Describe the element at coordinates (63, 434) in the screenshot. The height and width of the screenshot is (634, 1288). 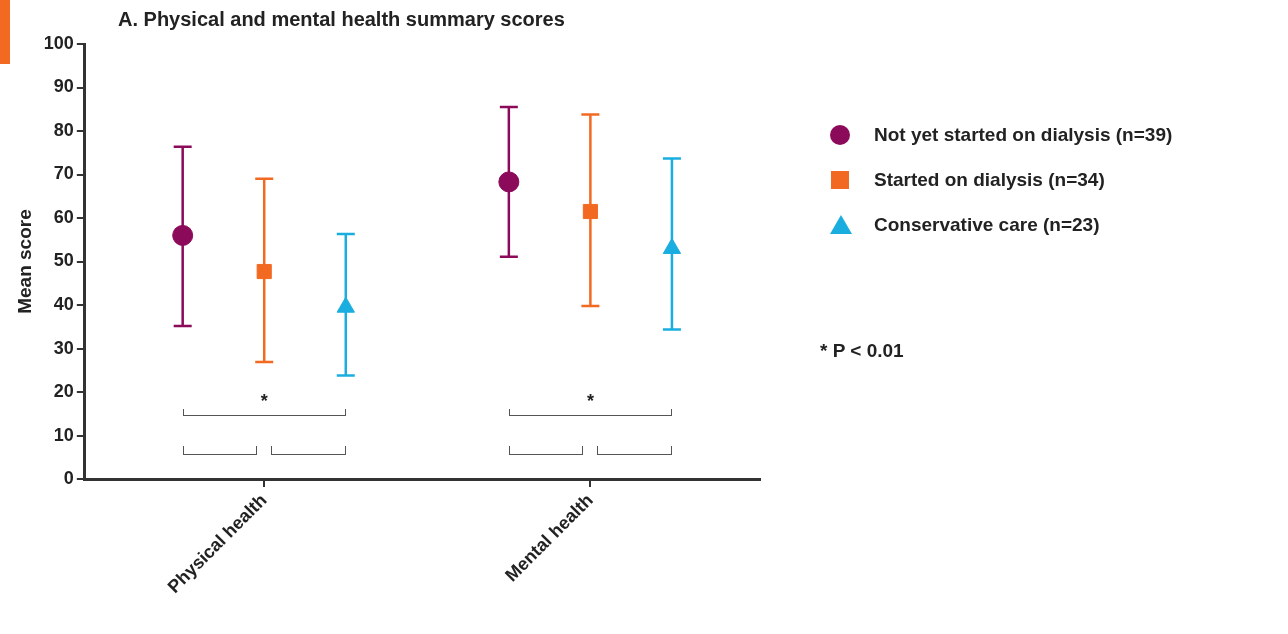
I see `y-tick-label: 10` at that location.